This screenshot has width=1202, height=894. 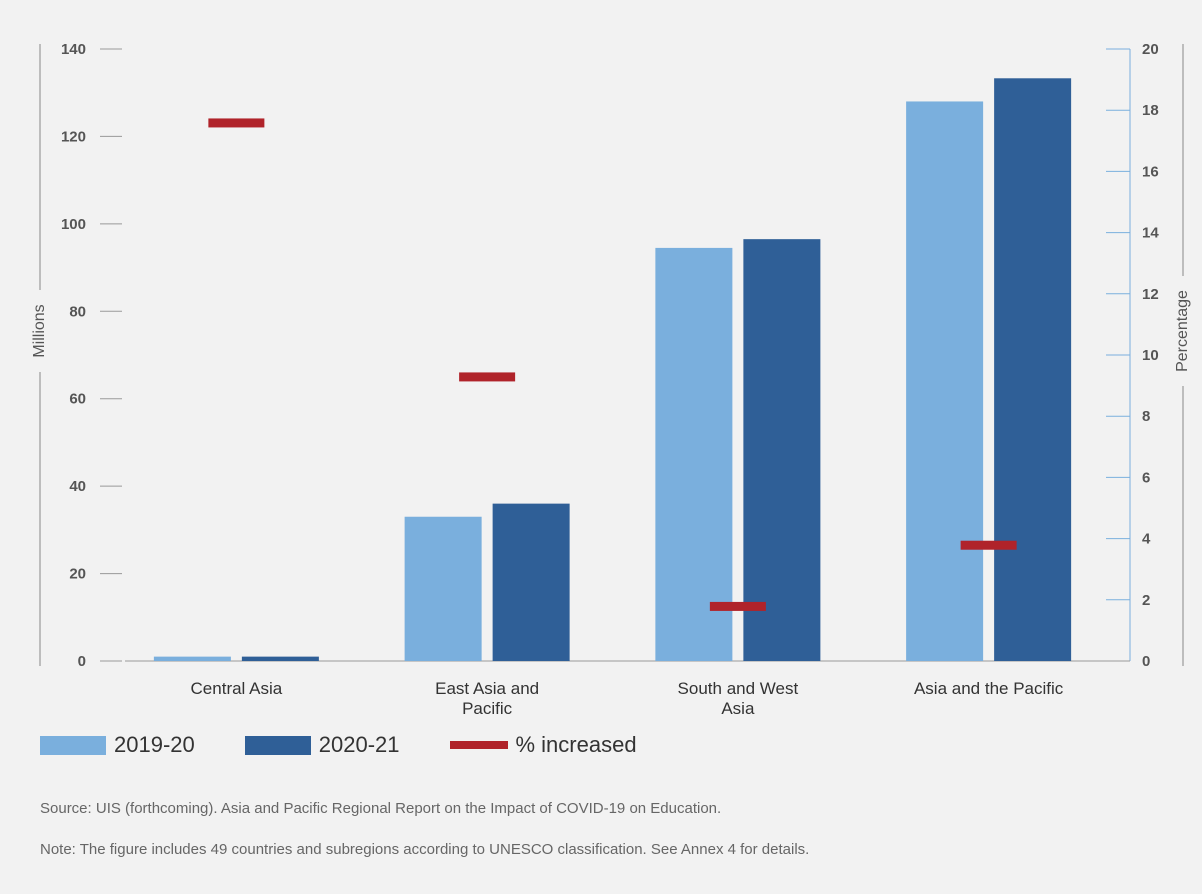 What do you see at coordinates (77, 486) in the screenshot?
I see `left-tick-label: 40` at bounding box center [77, 486].